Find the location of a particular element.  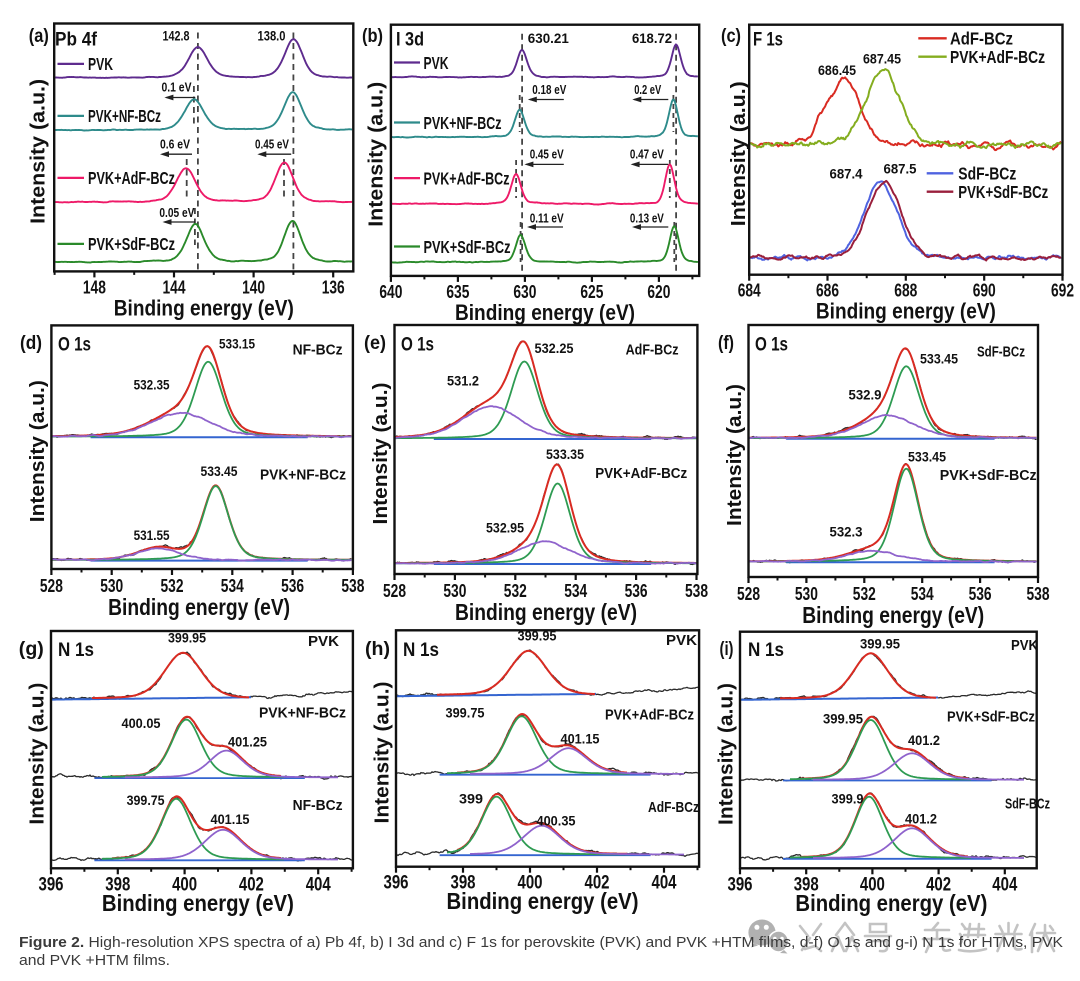

svg-text: 142.8 is located at coordinates (176, 36).